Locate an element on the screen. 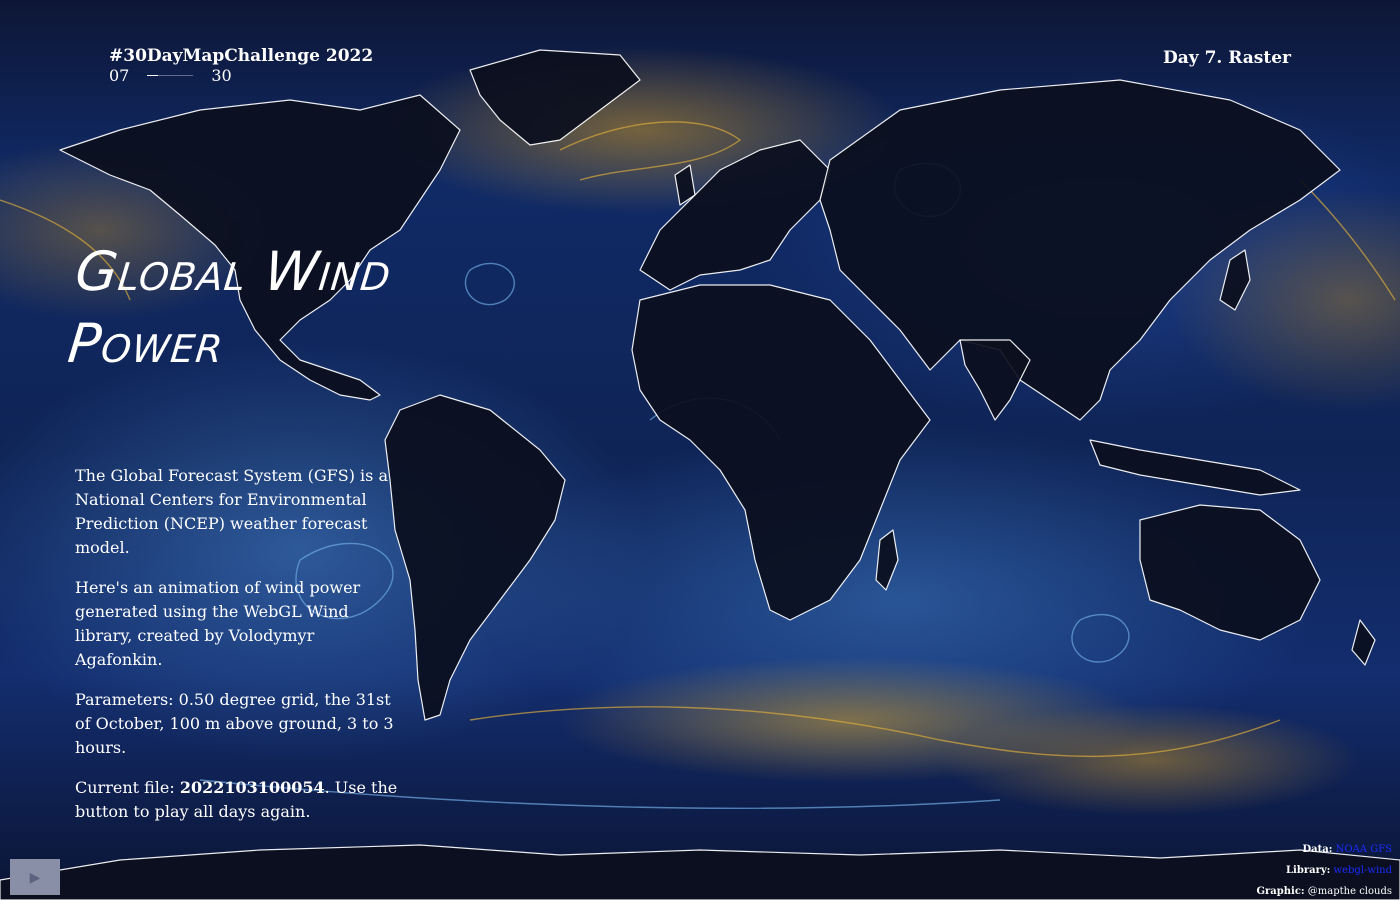 The image size is (1400, 900). credit-library-row: Library: webgl-wind is located at coordinates (1324, 870).